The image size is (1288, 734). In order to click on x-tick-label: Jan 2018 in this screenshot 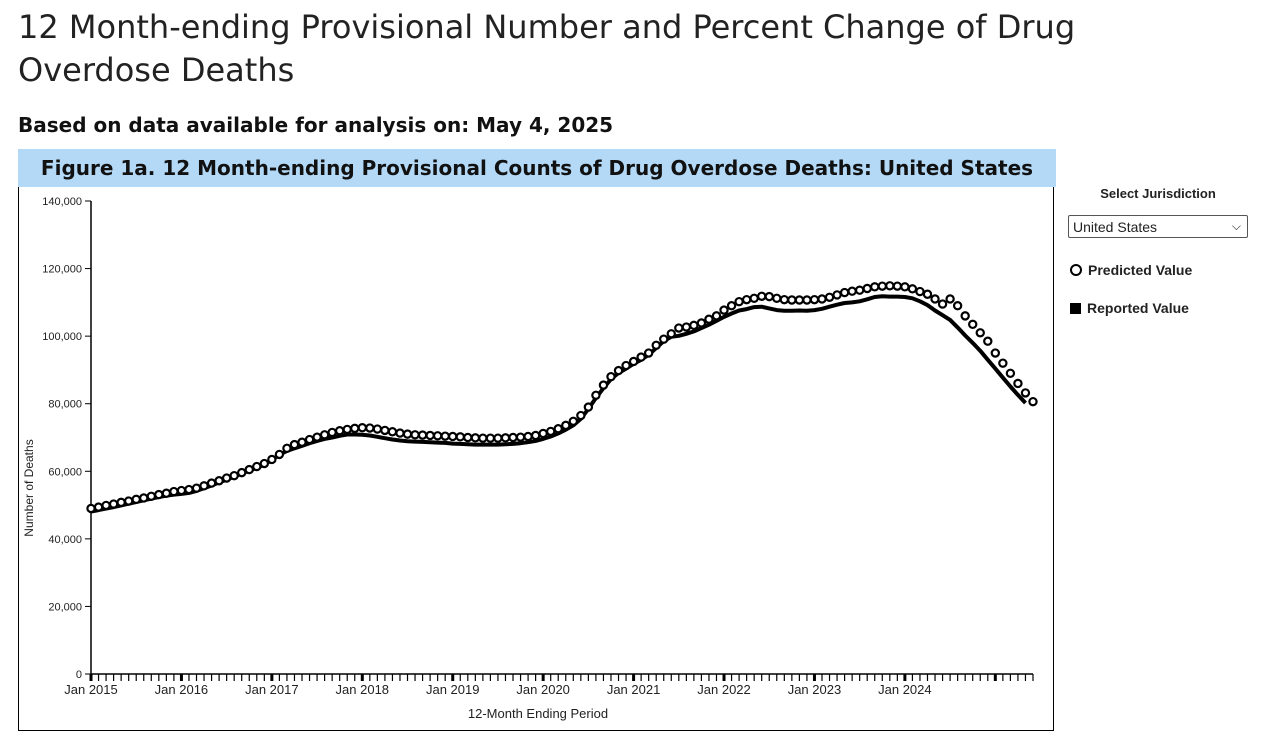, I will do `click(363, 689)`.